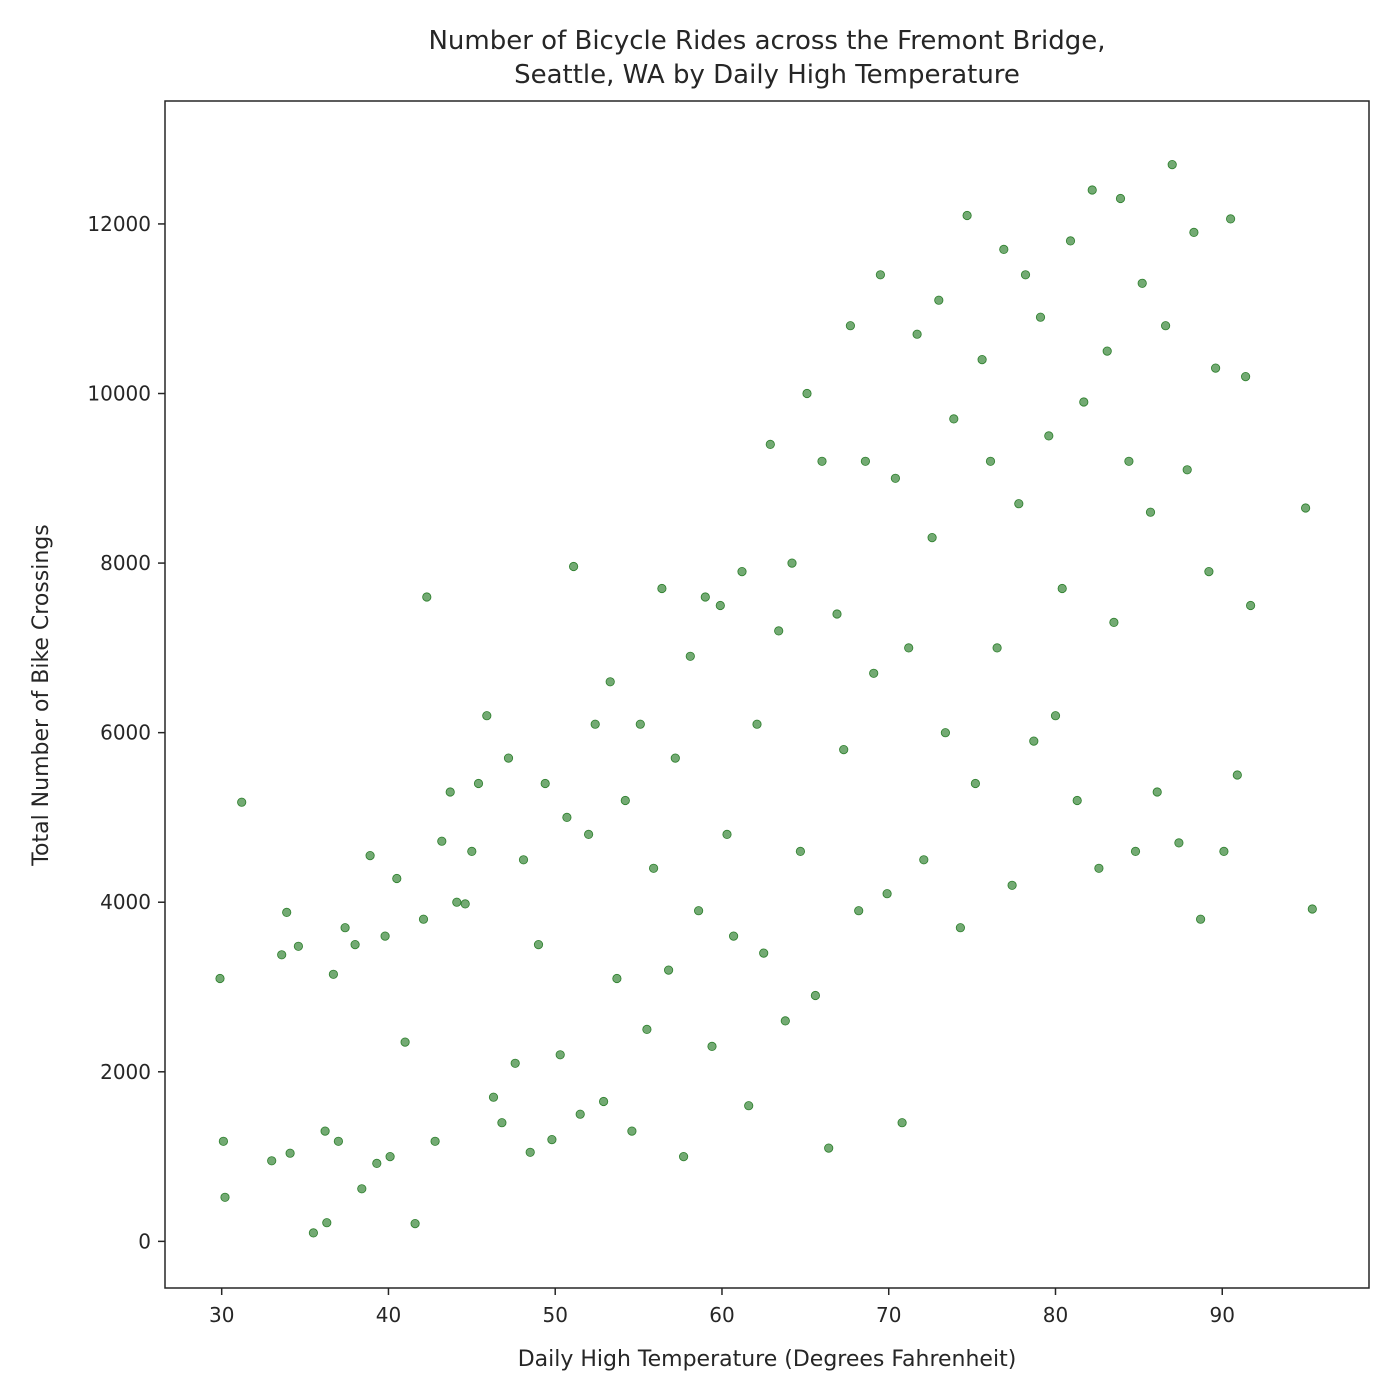 This screenshot has height=1400, width=1400. Describe the element at coordinates (888, 1315) in the screenshot. I see `x-tick-label: 70` at that location.